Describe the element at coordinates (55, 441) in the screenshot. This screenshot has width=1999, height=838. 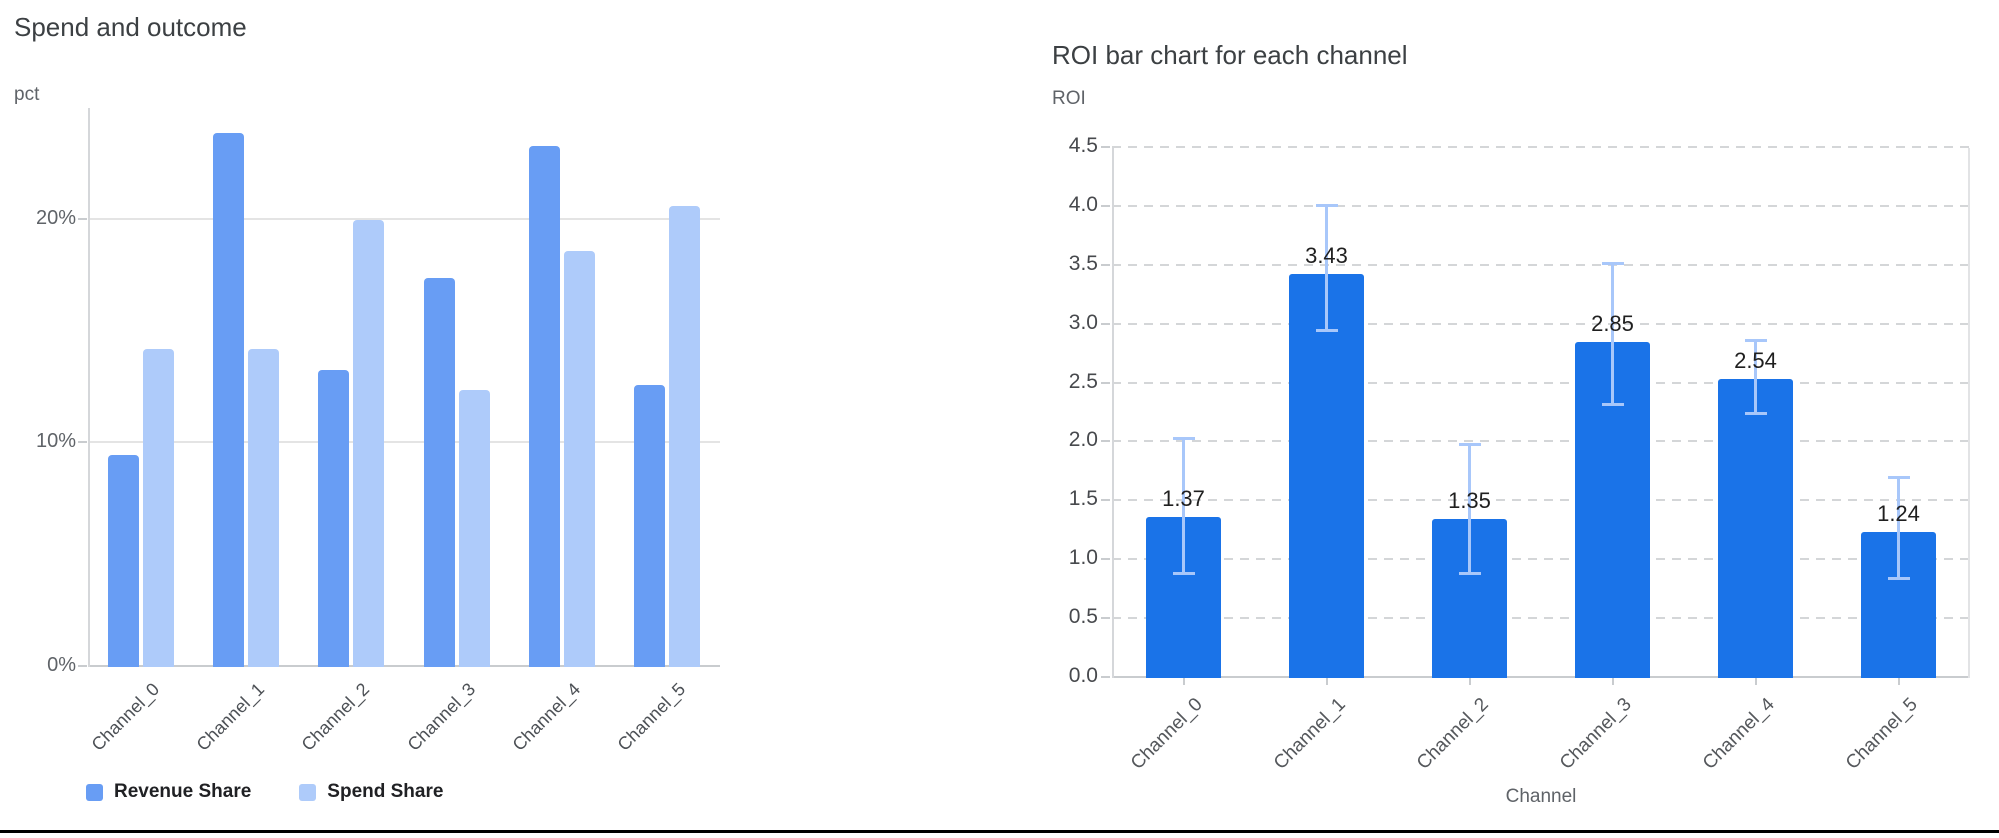
I see `y-axis-label-10%: 10%` at that location.